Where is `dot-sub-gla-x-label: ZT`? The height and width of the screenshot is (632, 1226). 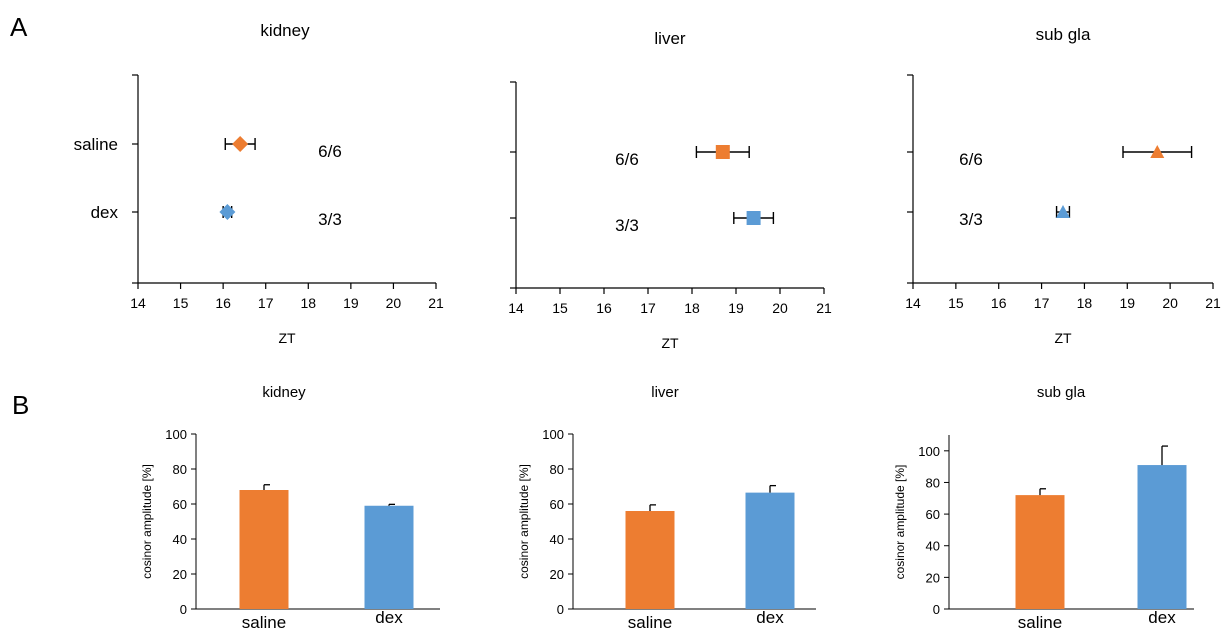
dot-sub-gla-x-label: ZT is located at coordinates (1063, 338).